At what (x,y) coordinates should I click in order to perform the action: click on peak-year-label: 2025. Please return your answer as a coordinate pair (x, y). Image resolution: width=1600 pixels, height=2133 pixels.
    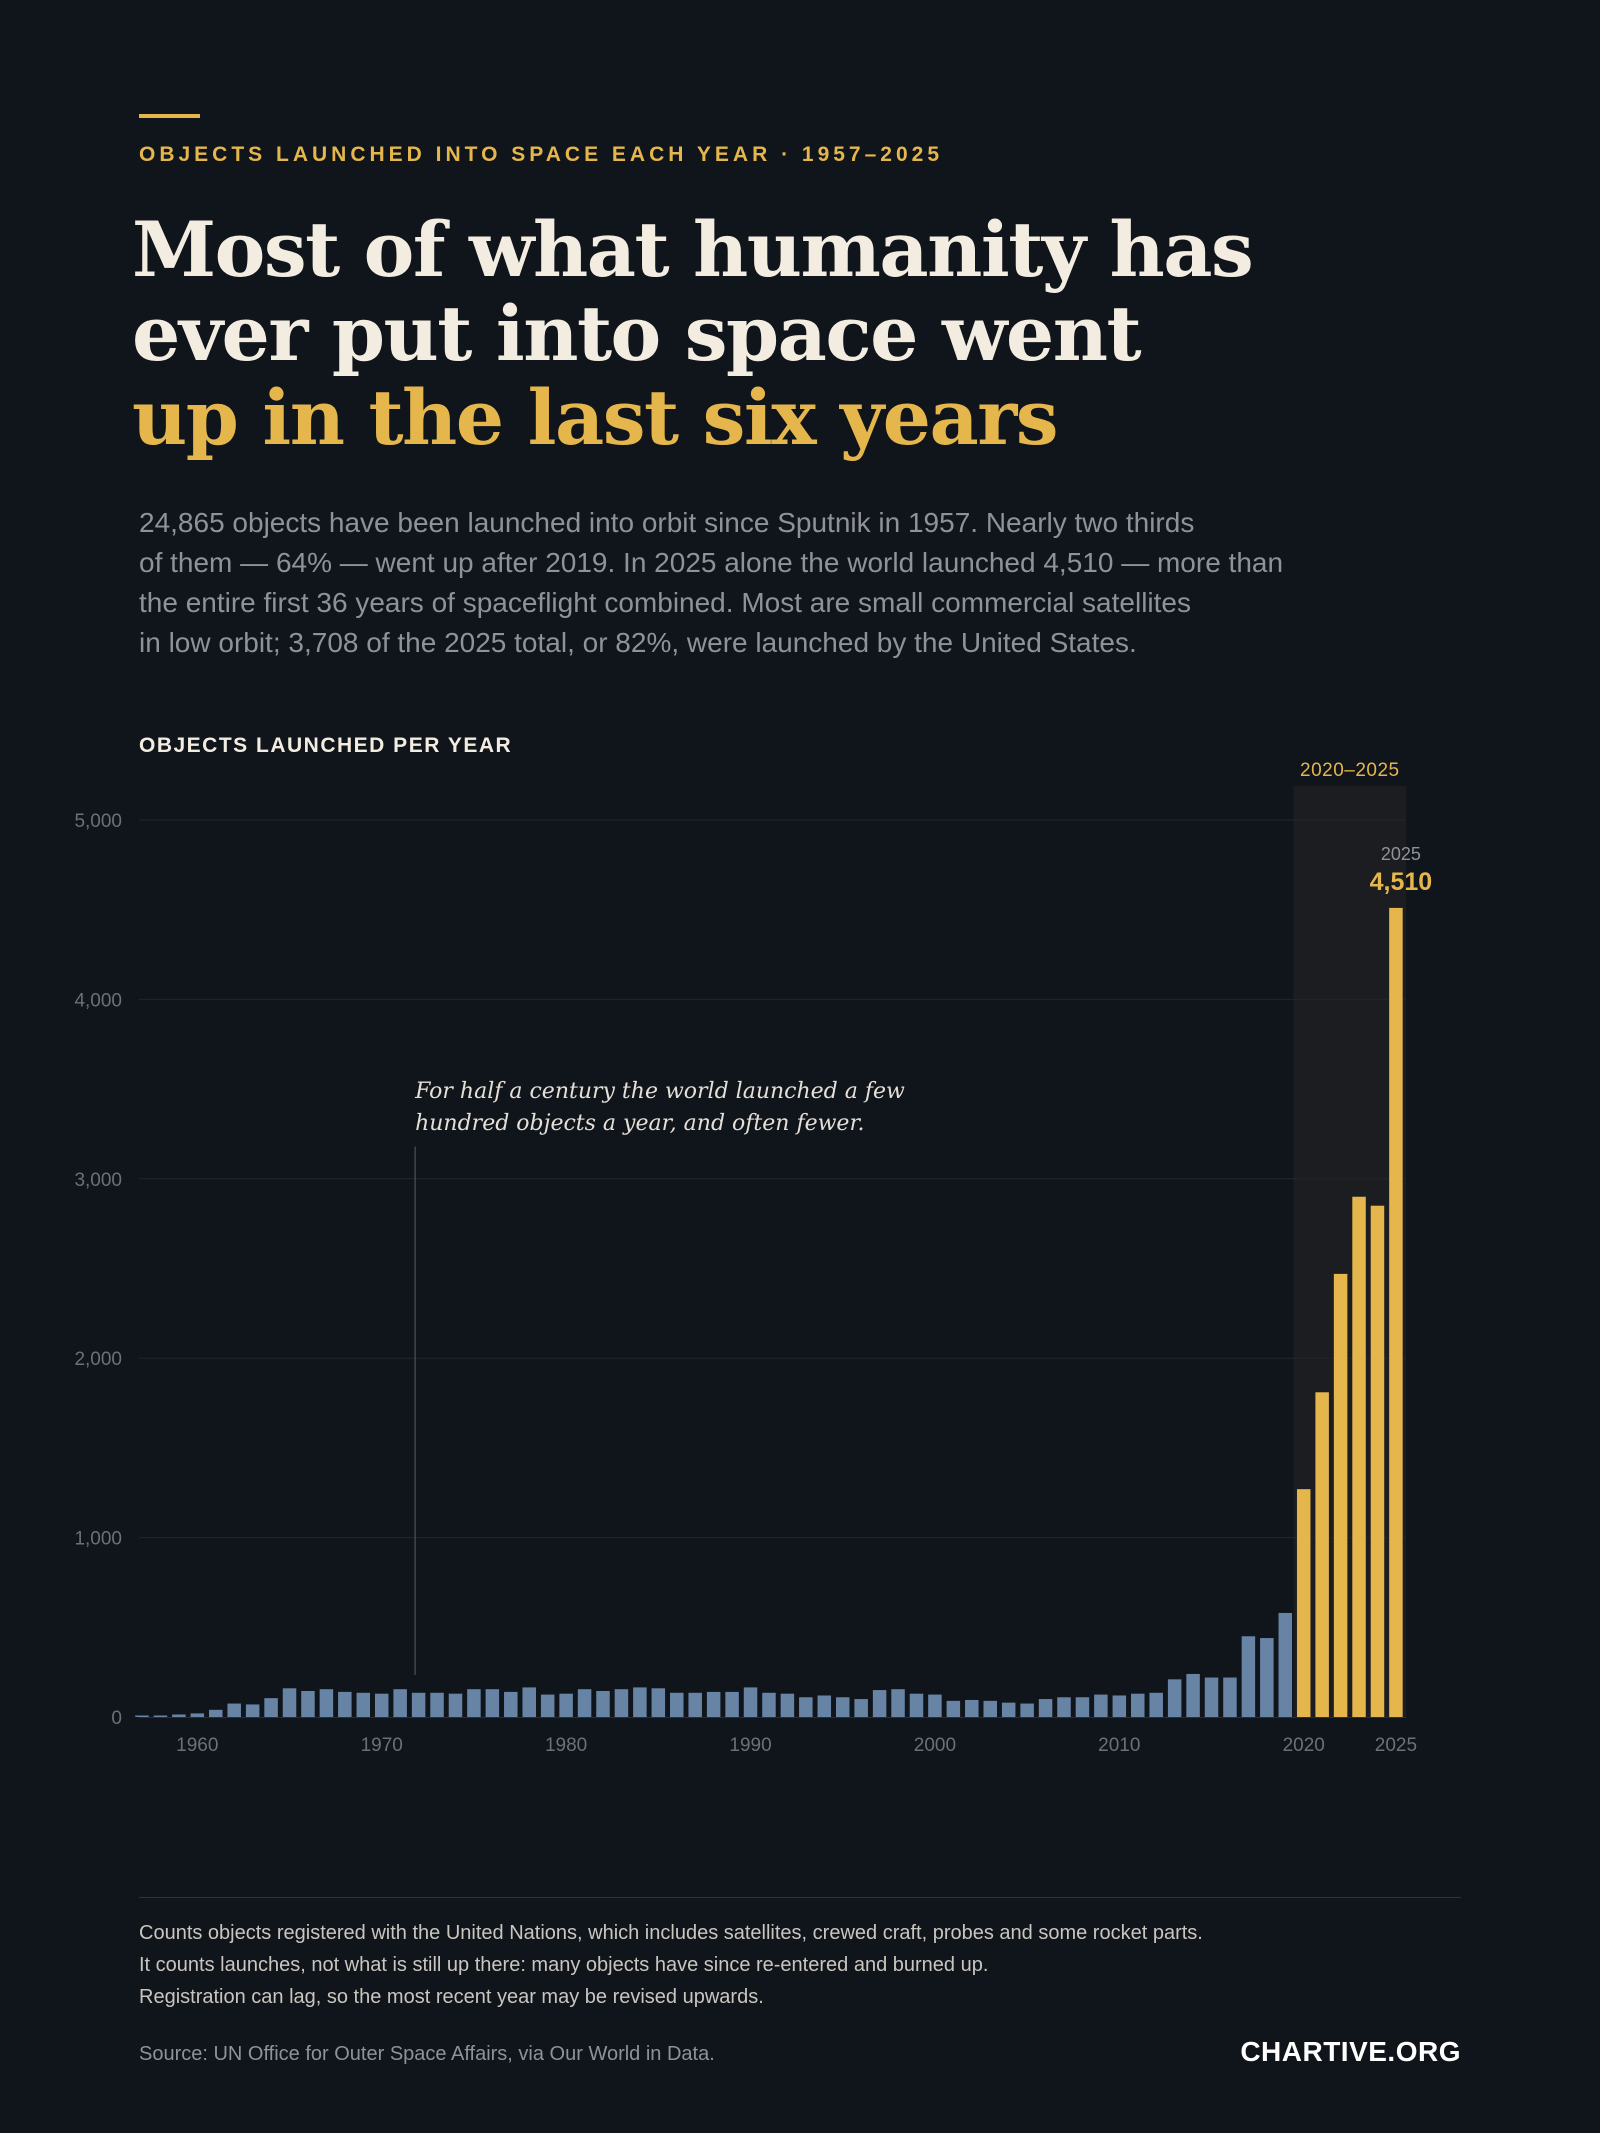
    Looking at the image, I should click on (1401, 854).